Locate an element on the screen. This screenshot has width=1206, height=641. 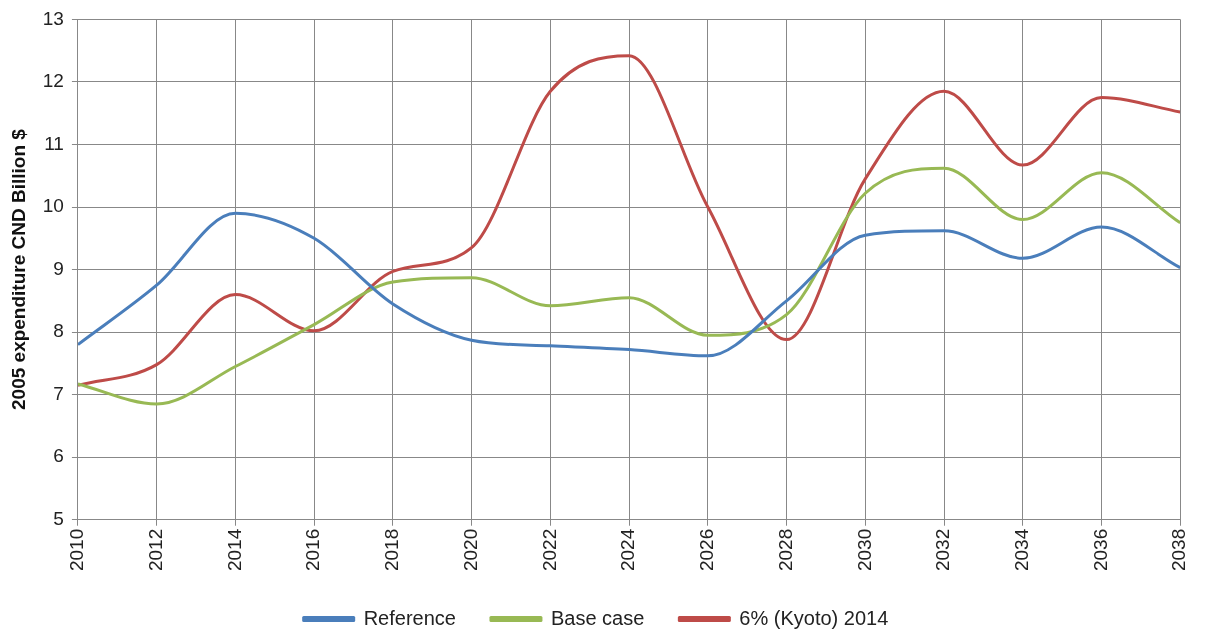
legend-label: Reference is located at coordinates (409, 617).